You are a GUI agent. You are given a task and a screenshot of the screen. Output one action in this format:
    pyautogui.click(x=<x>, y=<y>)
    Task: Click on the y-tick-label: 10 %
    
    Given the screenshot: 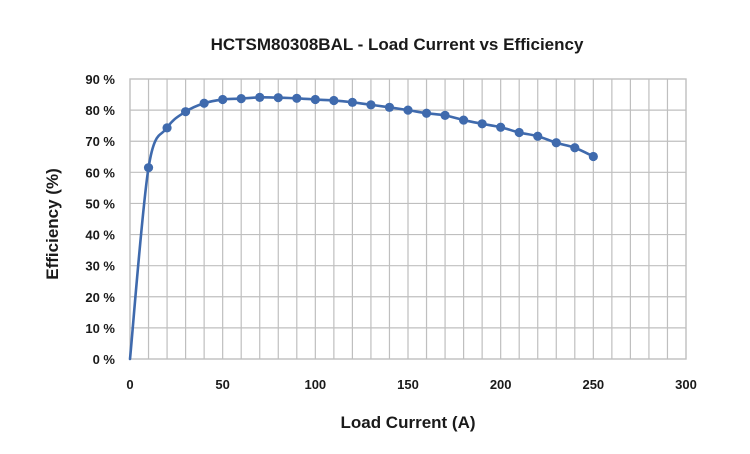 What is the action you would take?
    pyautogui.click(x=100, y=328)
    